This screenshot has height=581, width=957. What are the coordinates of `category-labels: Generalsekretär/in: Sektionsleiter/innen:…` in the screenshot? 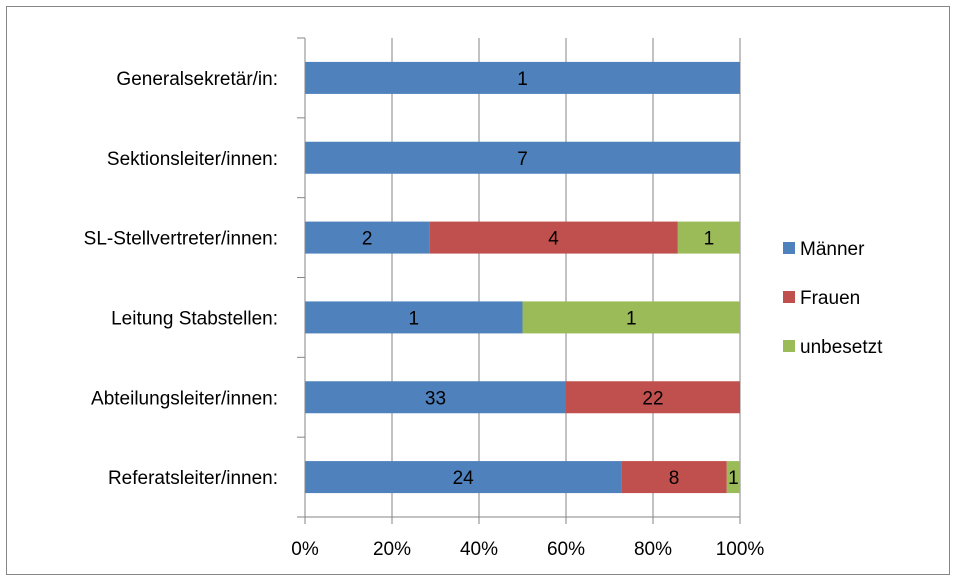 It's located at (181, 279).